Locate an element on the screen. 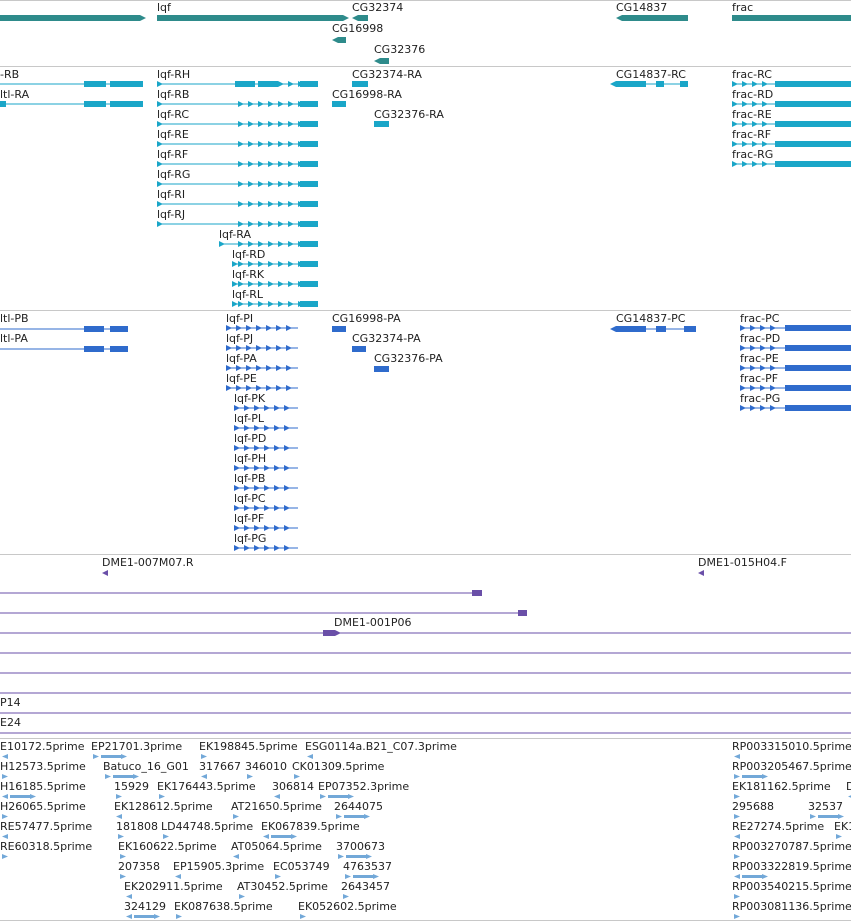  est-label: 181808 is located at coordinates (137, 826).